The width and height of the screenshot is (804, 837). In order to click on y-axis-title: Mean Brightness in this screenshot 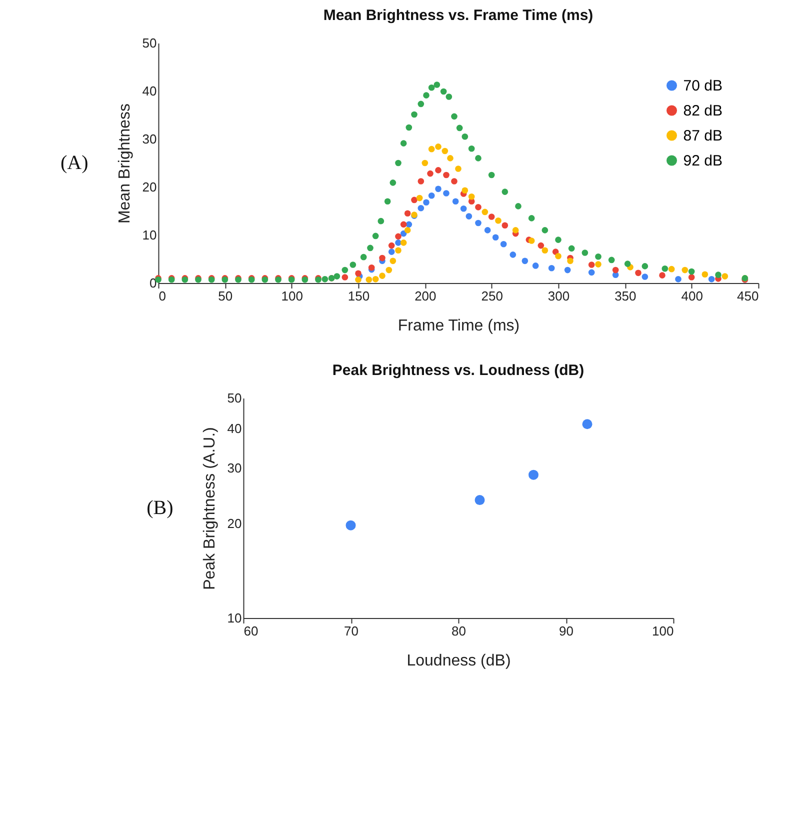, I will do `click(125, 163)`.